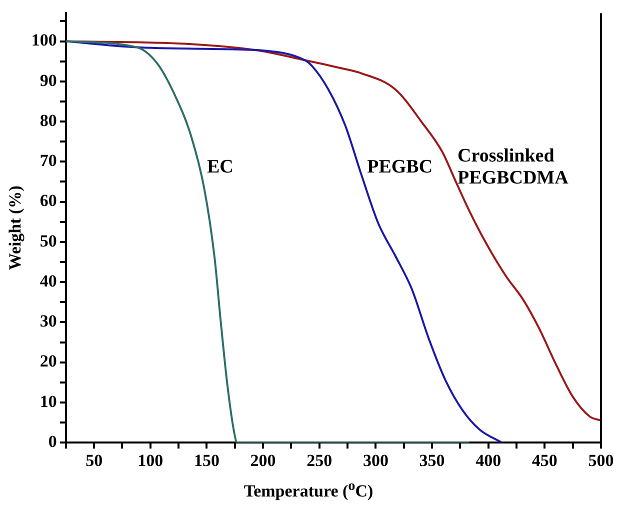 The width and height of the screenshot is (617, 507). Describe the element at coordinates (94, 460) in the screenshot. I see `x-tick-label: 50` at that location.